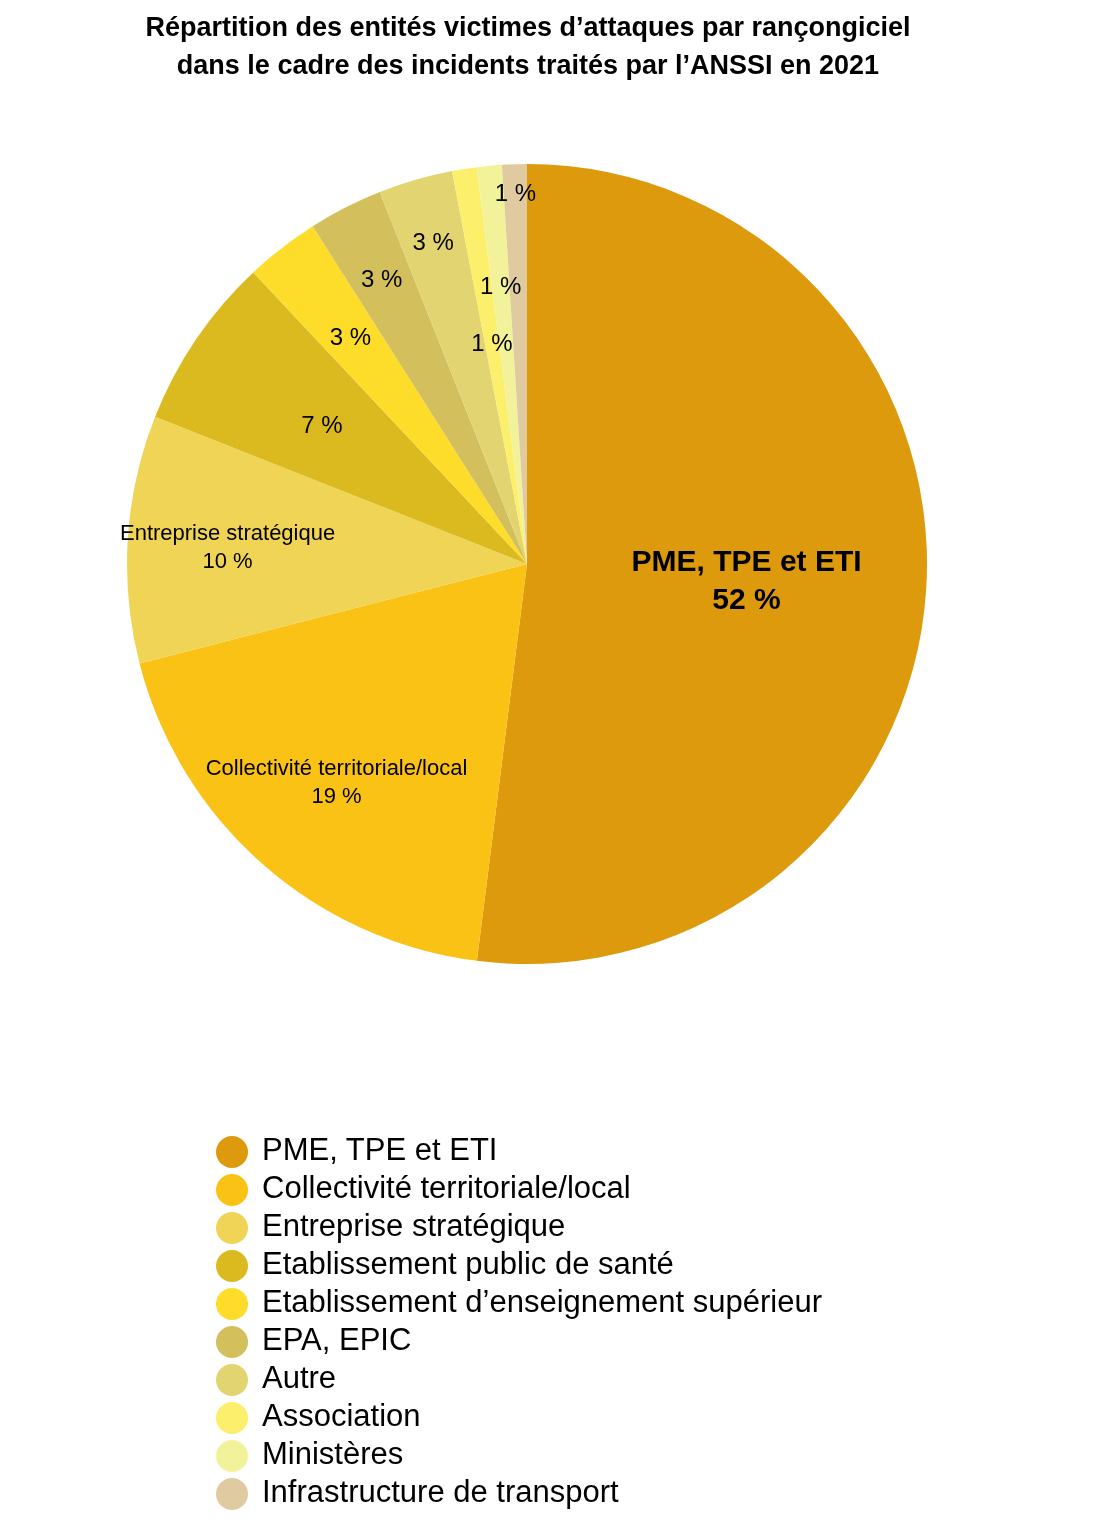 The height and width of the screenshot is (1525, 1098). Describe the element at coordinates (336, 781) in the screenshot. I see `data-label: Collectivité territoriale/local 19 %` at that location.